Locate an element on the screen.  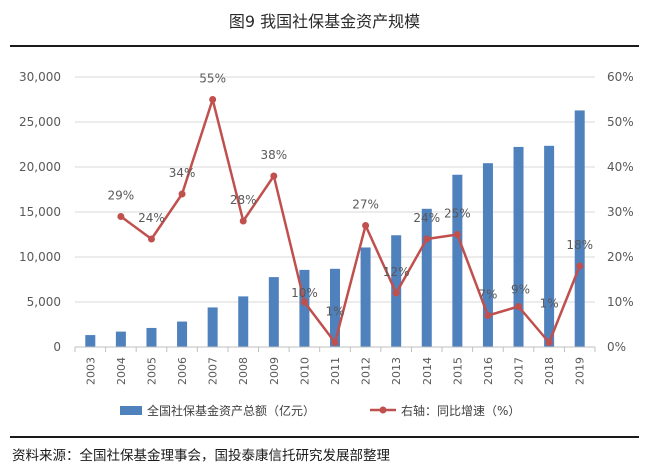
growth-point-2007 is located at coordinates (213, 99).